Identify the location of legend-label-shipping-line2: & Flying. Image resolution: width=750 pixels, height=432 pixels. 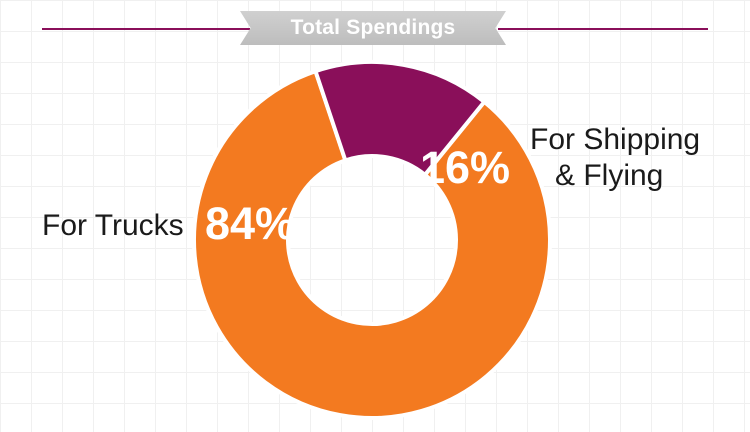
(609, 175).